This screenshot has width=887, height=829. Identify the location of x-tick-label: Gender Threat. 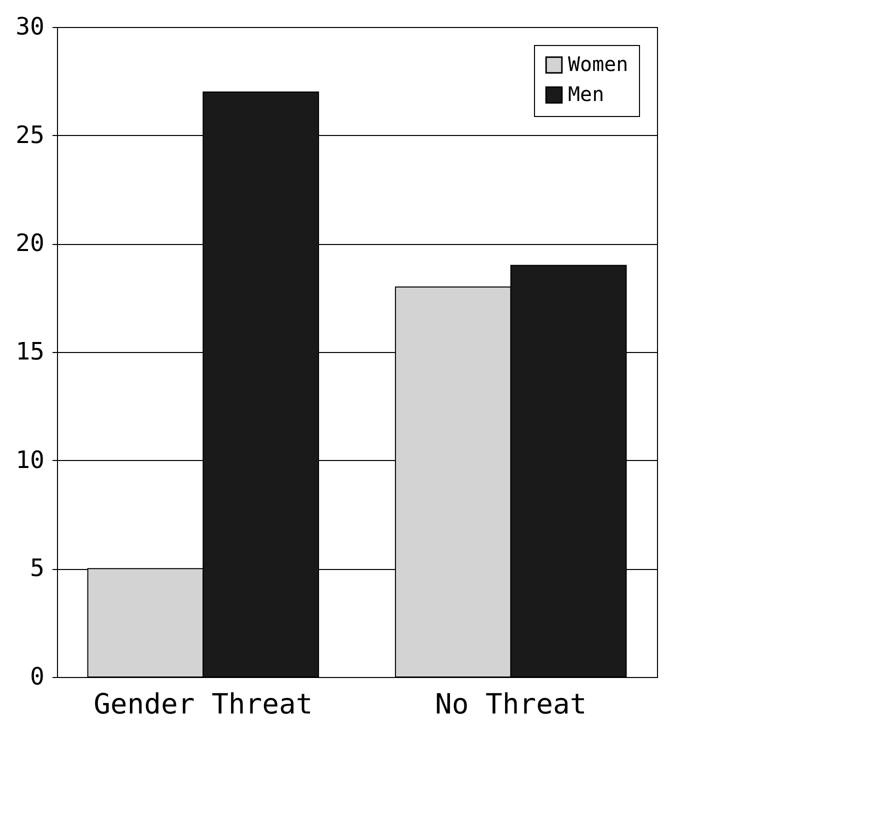
(203, 704).